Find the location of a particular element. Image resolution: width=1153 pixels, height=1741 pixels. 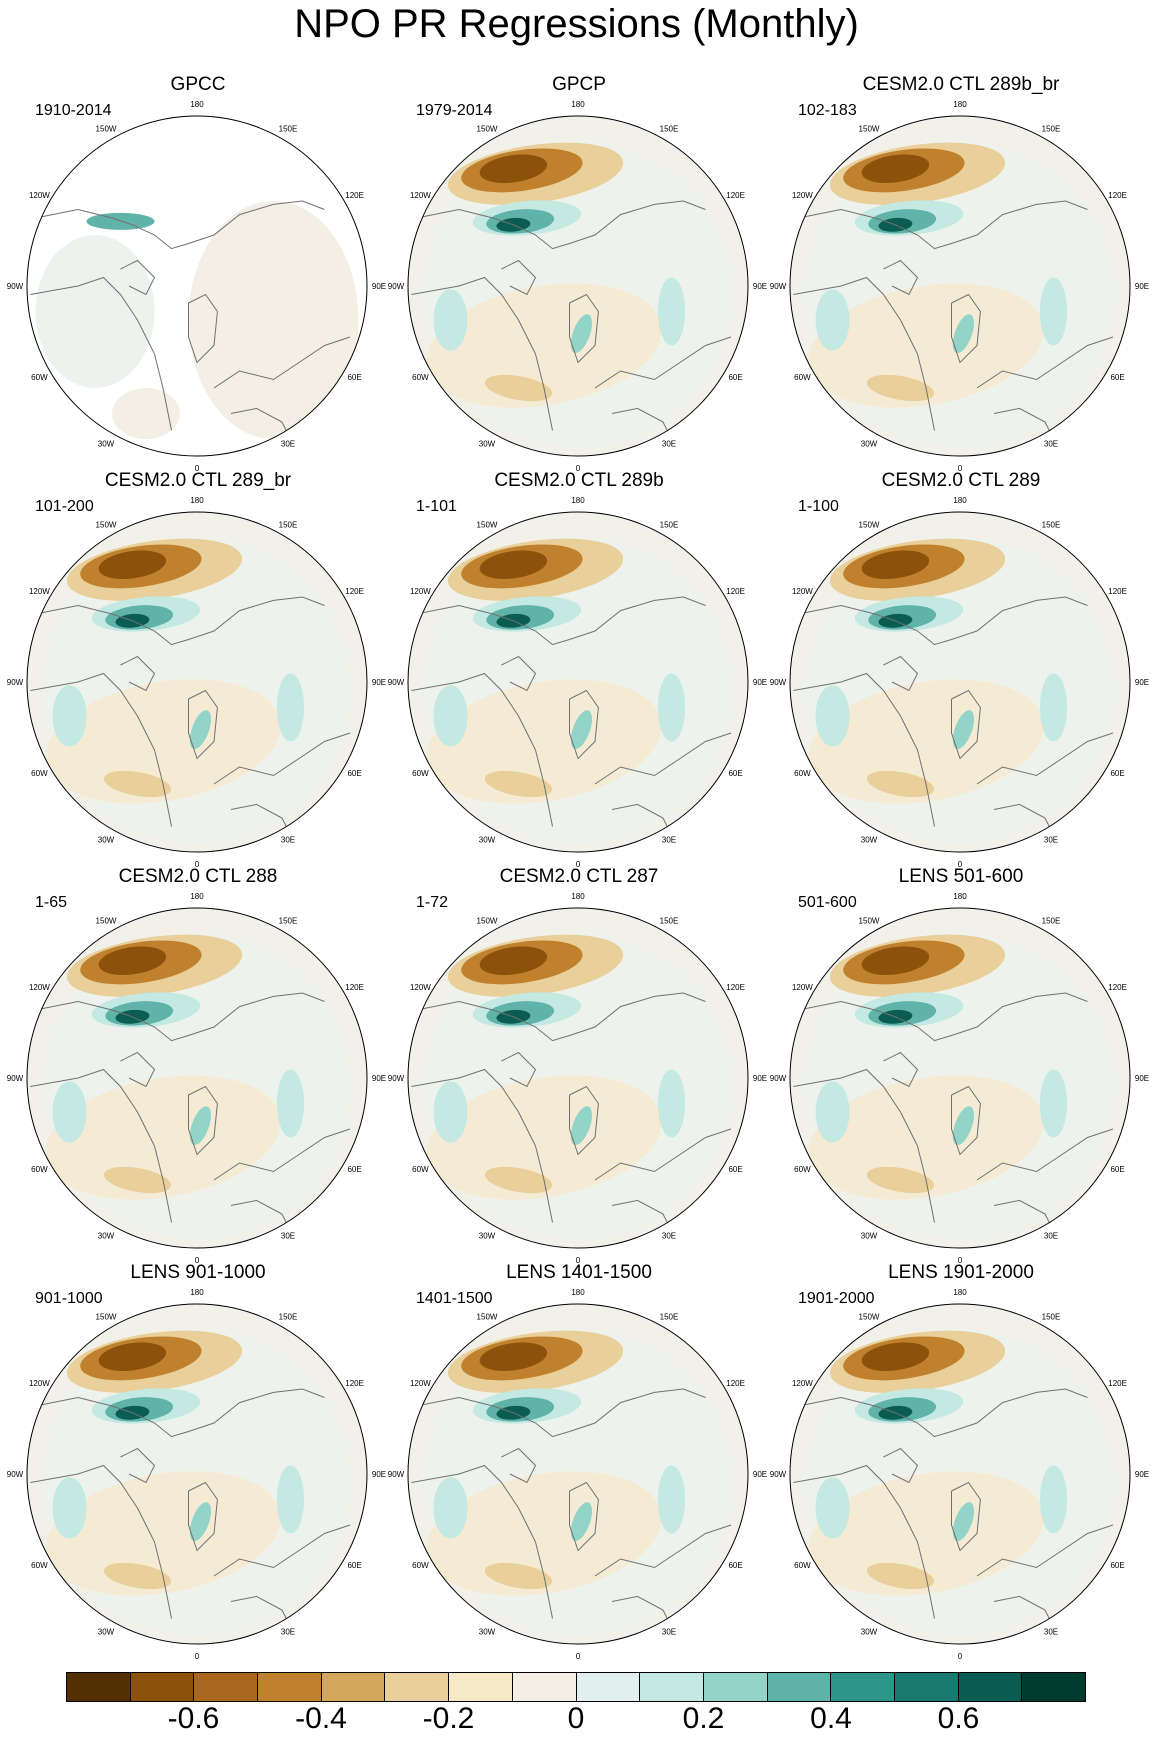

panel-period: 1-65 is located at coordinates (51, 902).